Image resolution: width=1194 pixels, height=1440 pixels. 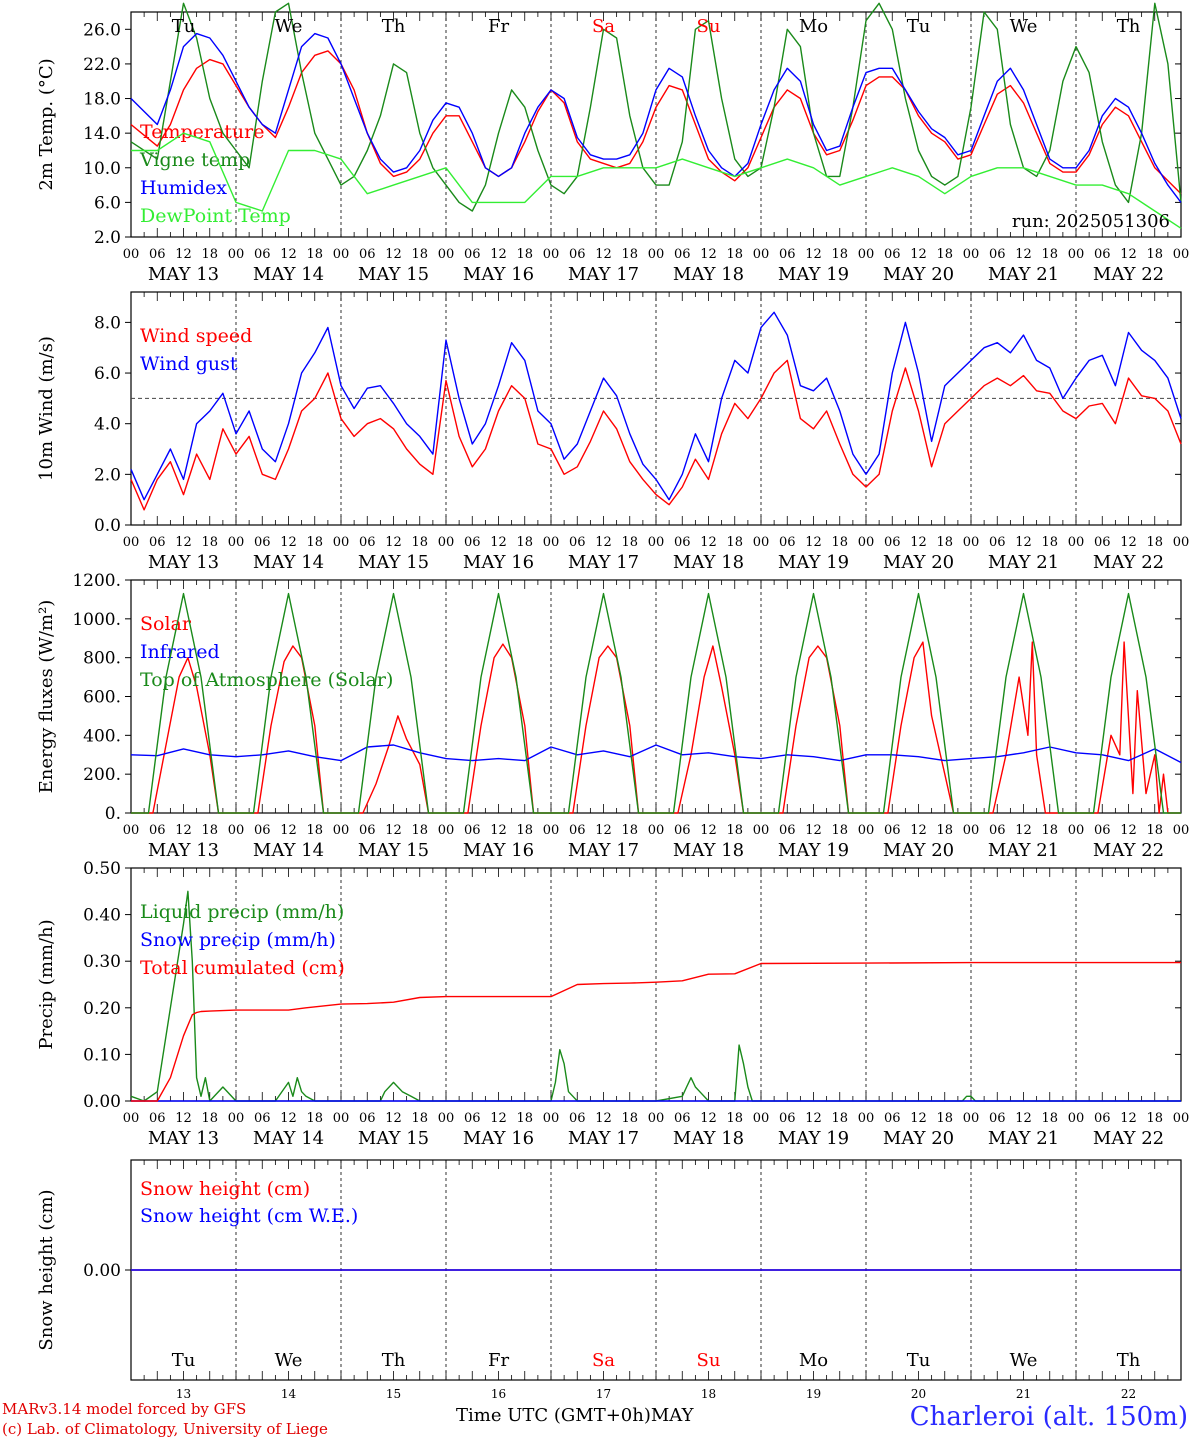 What do you see at coordinates (1023, 274) in the screenshot?
I see `date-label: MAY 21` at bounding box center [1023, 274].